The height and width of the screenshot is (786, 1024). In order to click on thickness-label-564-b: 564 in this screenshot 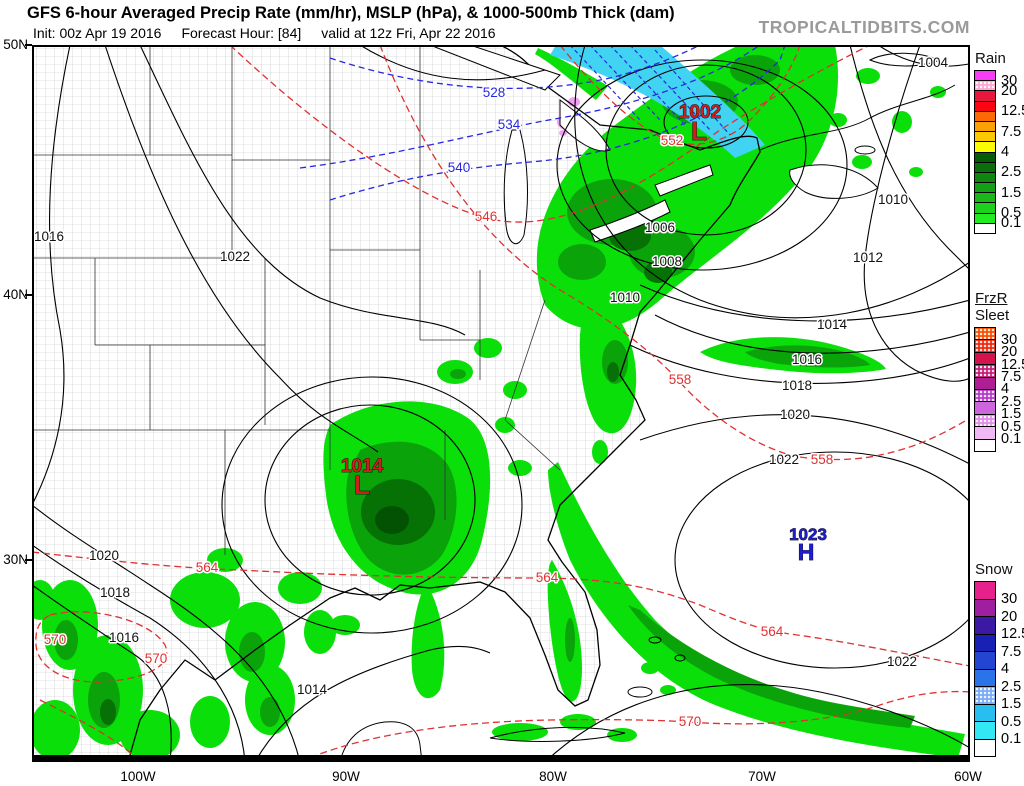, I will do `click(547, 577)`.